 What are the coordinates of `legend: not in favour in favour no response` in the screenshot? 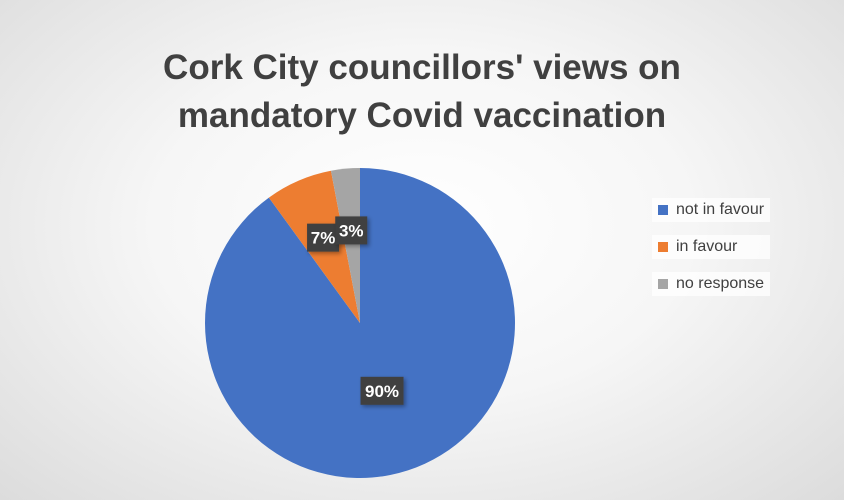 It's located at (711, 247).